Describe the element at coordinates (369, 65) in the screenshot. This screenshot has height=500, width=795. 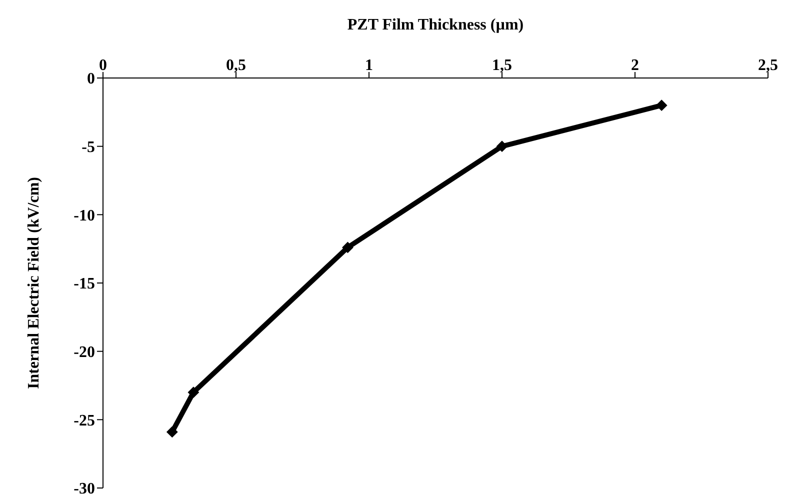
I see `x-tick-label: 1` at that location.